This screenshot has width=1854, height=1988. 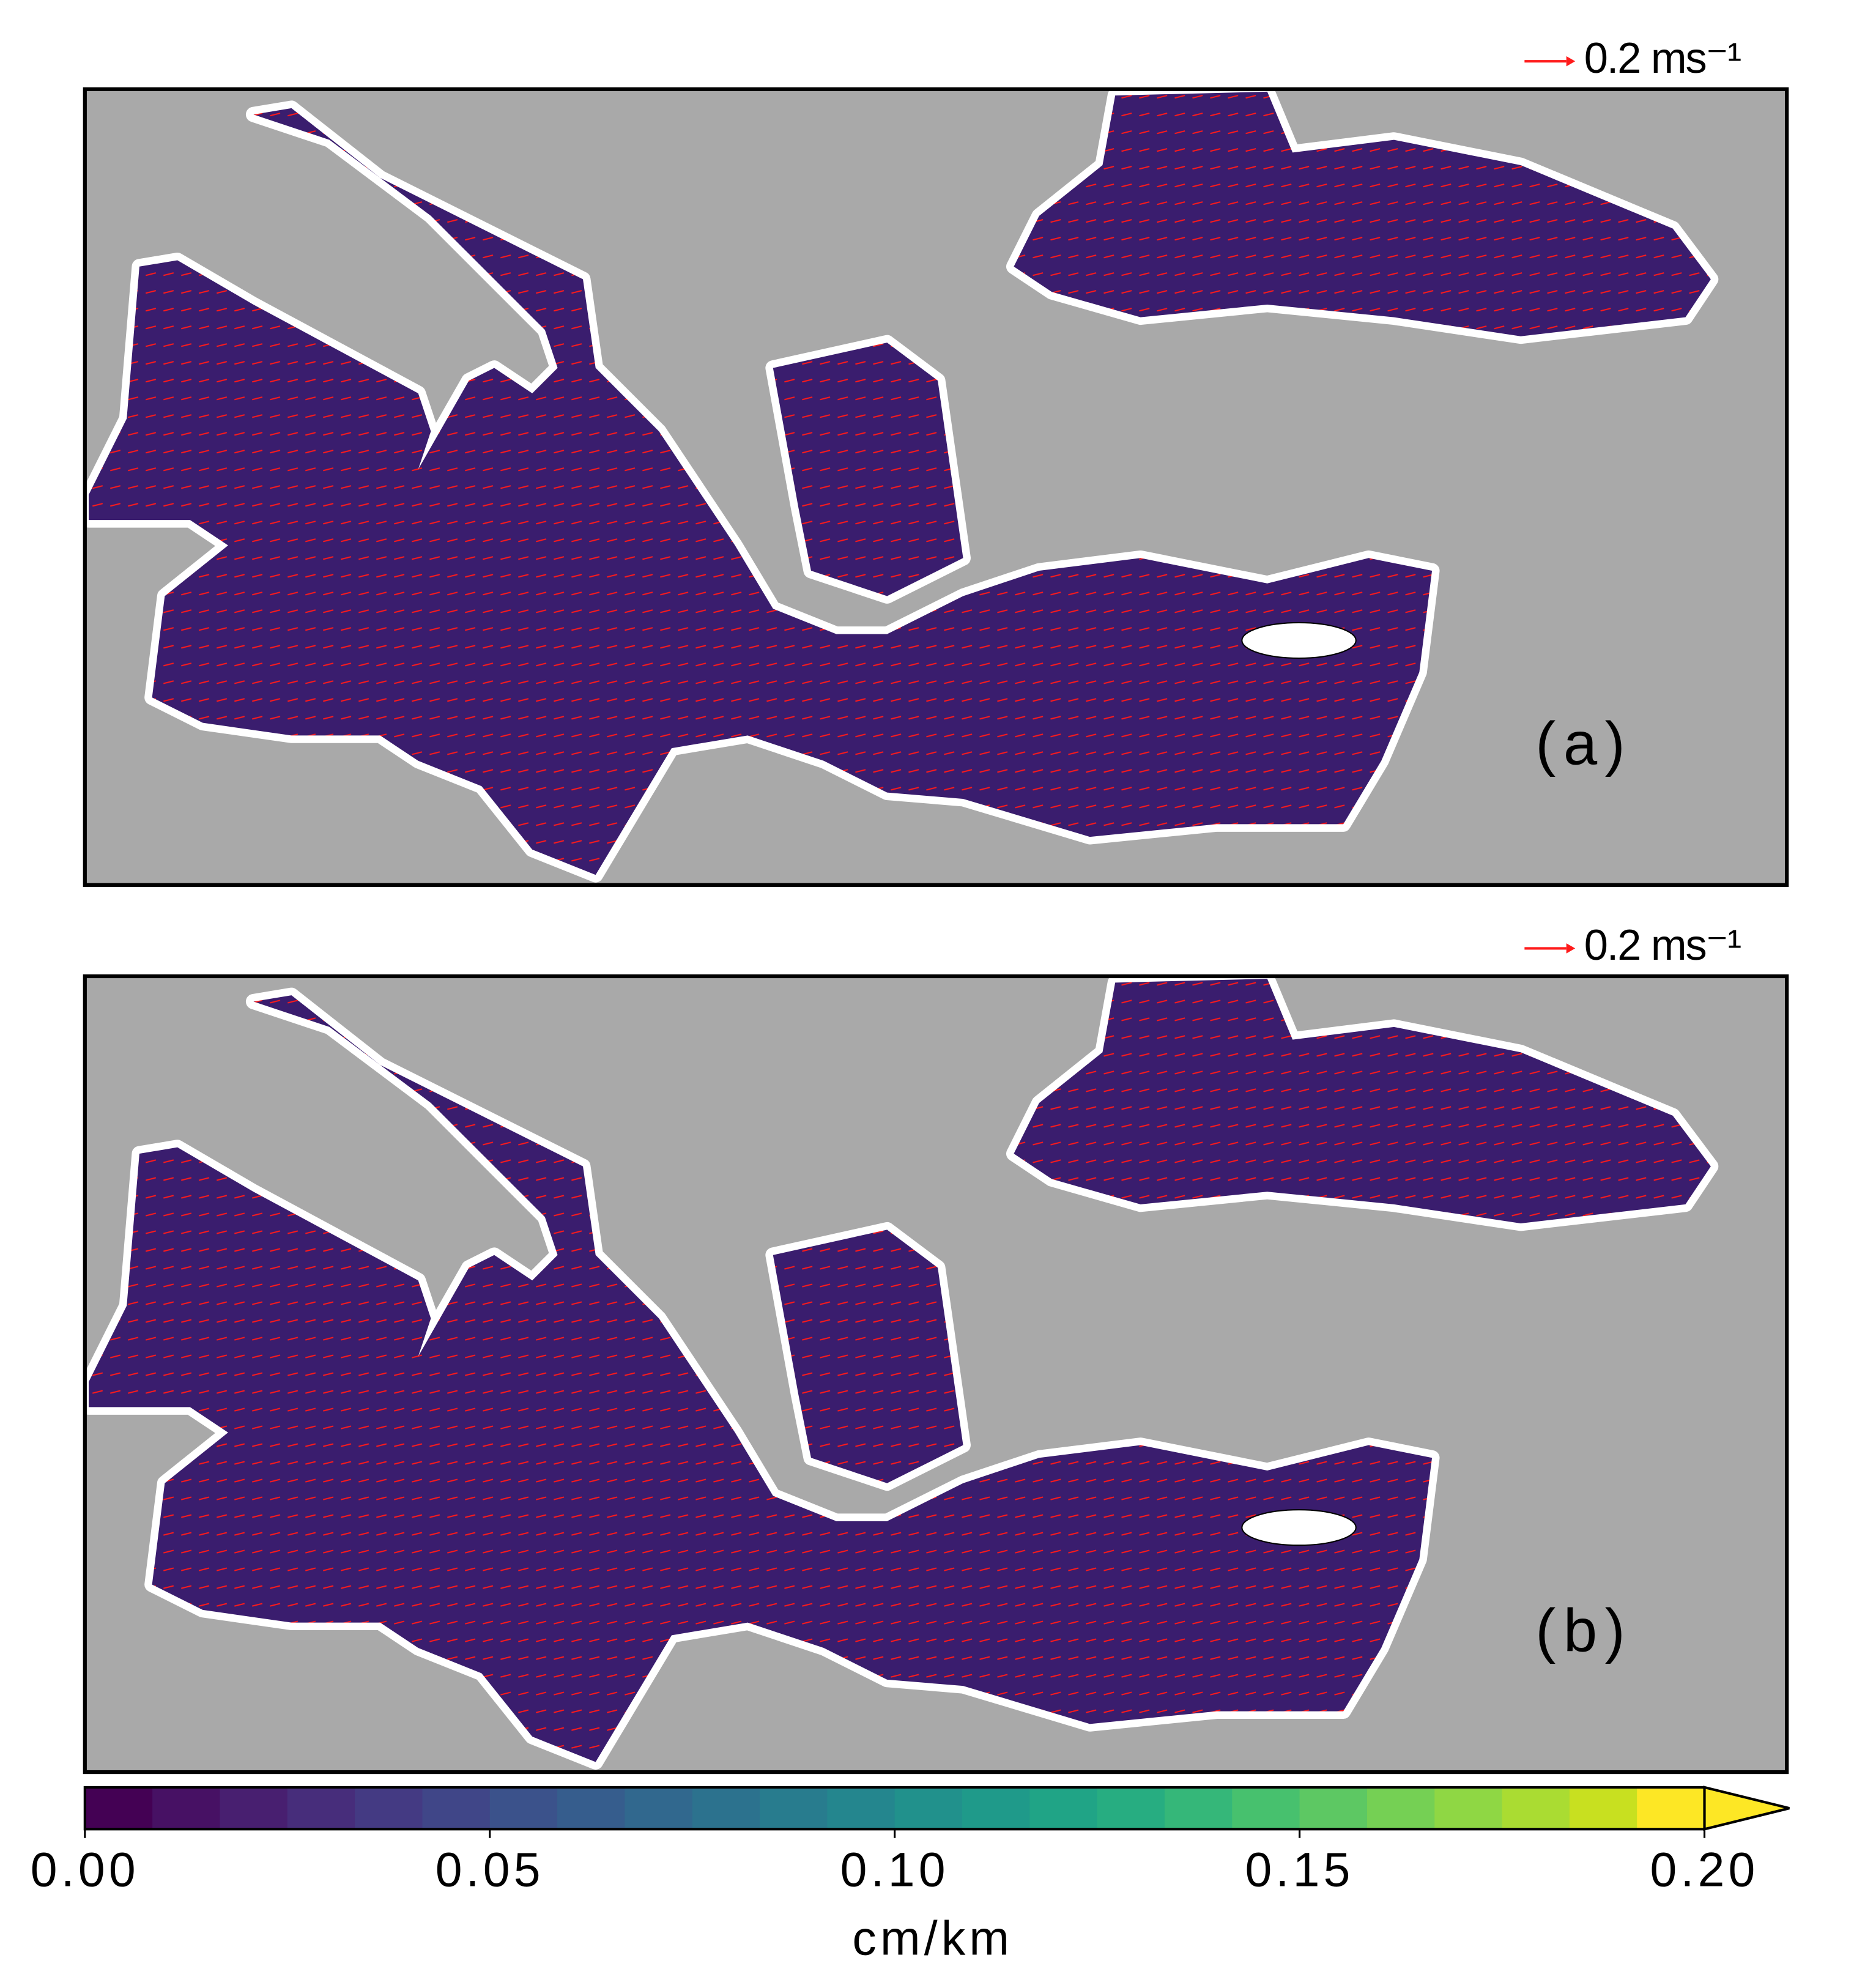 I want to click on colorbar-extension, so click(x=1746, y=1808).